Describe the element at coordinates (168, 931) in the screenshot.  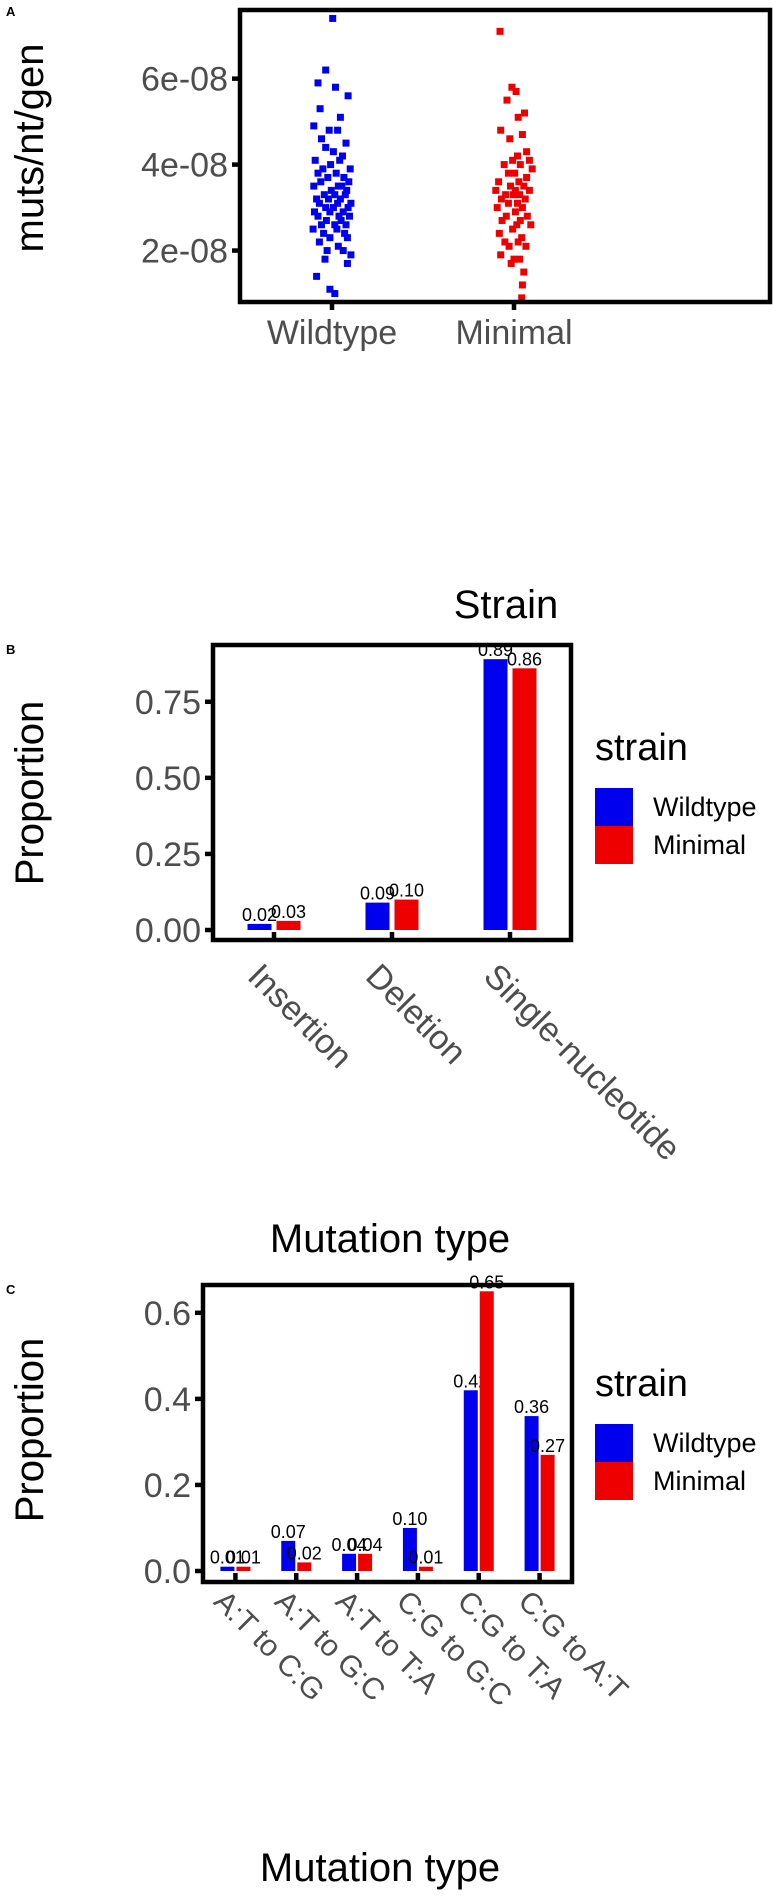
I see `y-tick-label: 0.00` at that location.